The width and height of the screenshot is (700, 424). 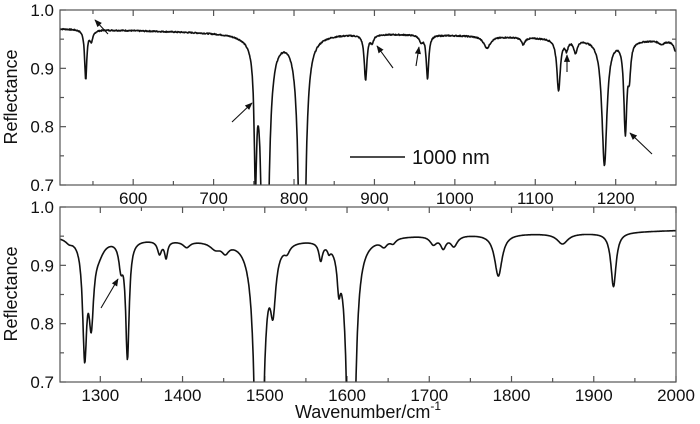 I want to click on bottom-annotation-arrows, so click(x=109, y=293).